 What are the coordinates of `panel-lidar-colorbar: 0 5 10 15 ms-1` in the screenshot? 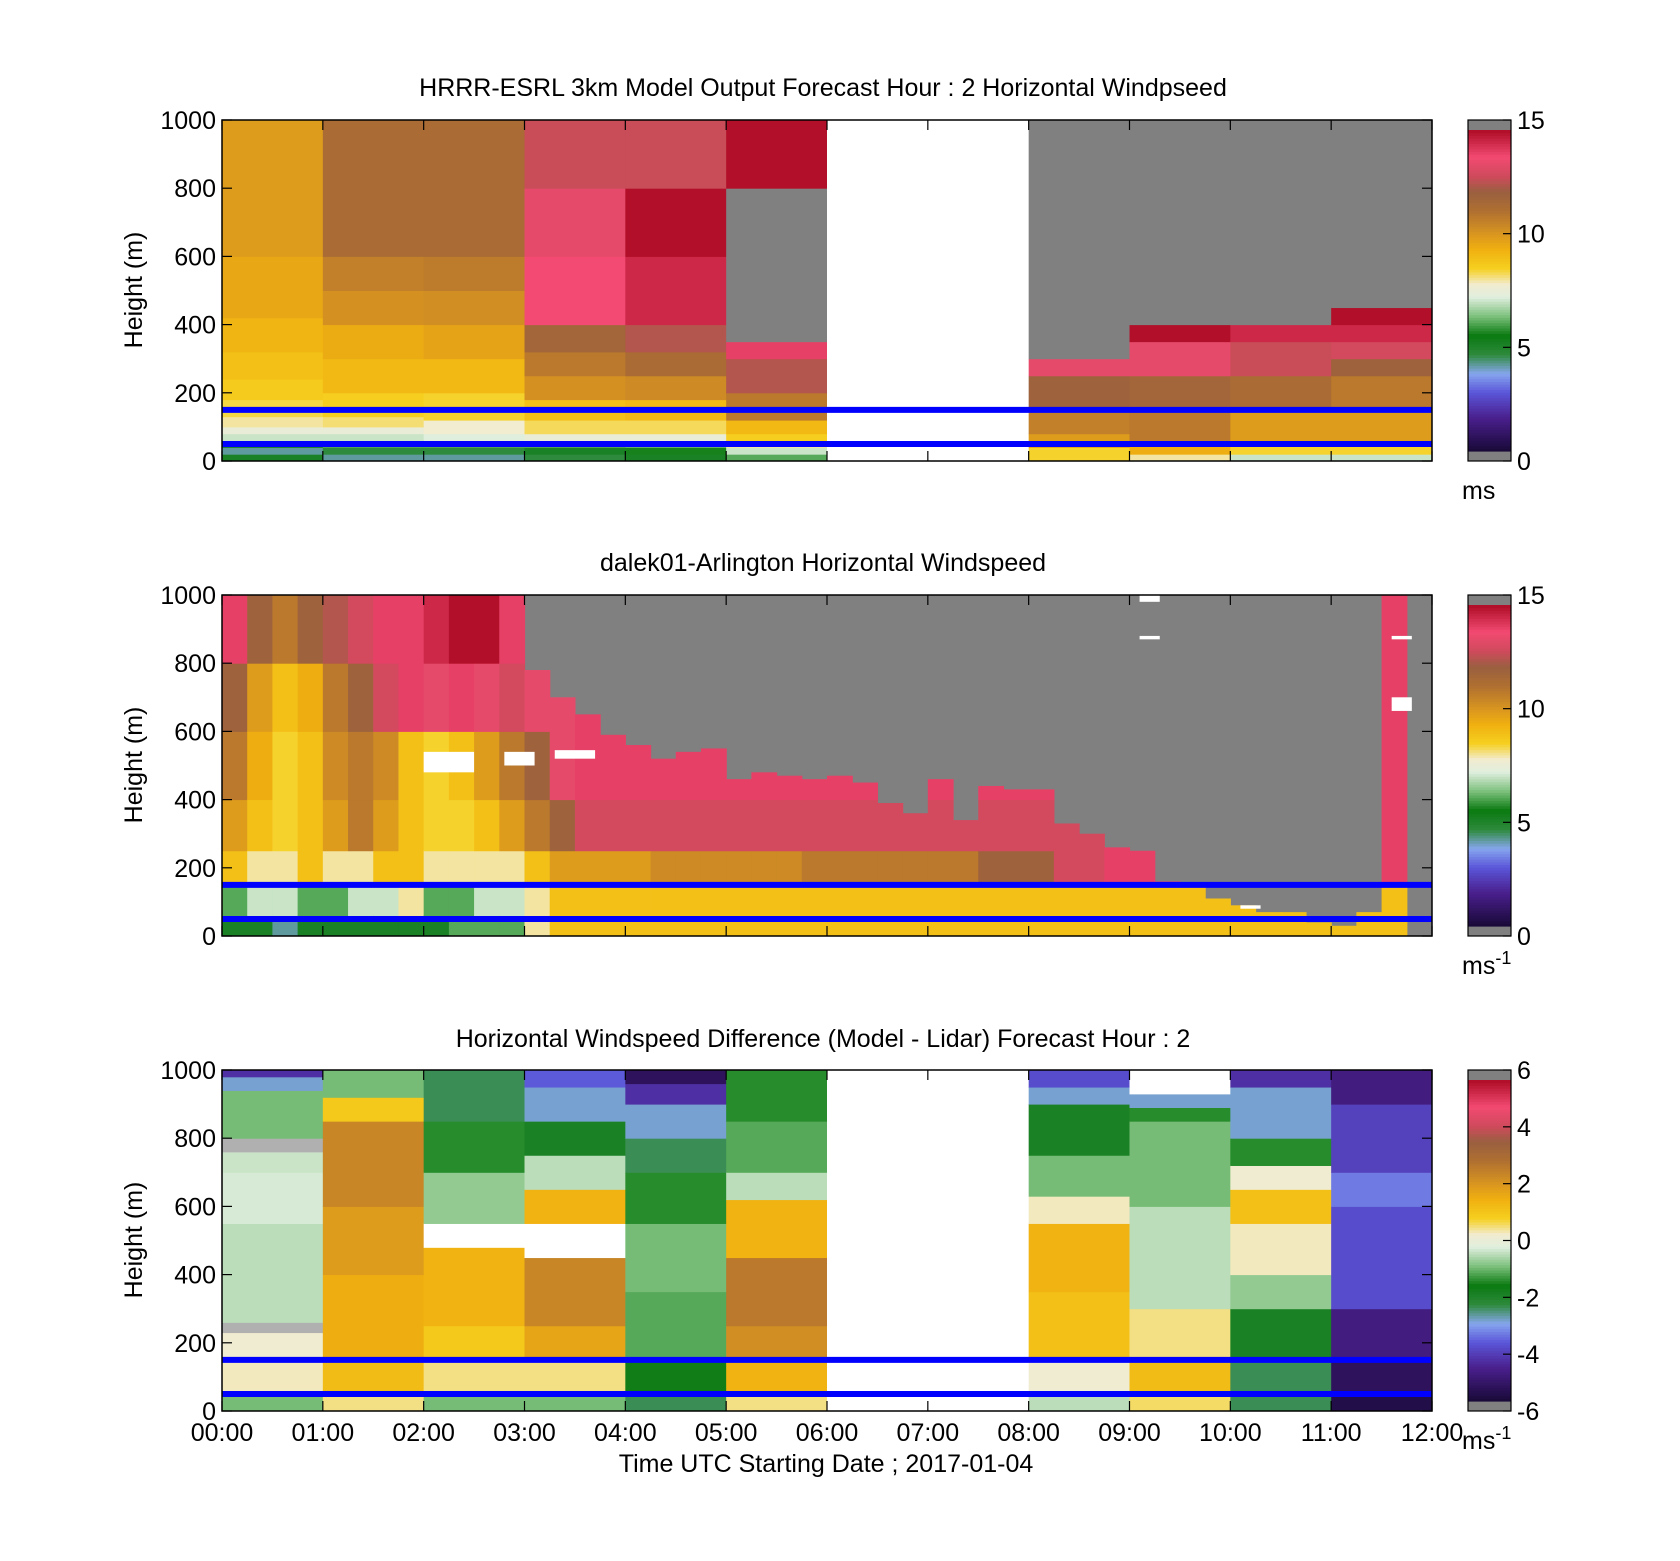 It's located at (1503, 781).